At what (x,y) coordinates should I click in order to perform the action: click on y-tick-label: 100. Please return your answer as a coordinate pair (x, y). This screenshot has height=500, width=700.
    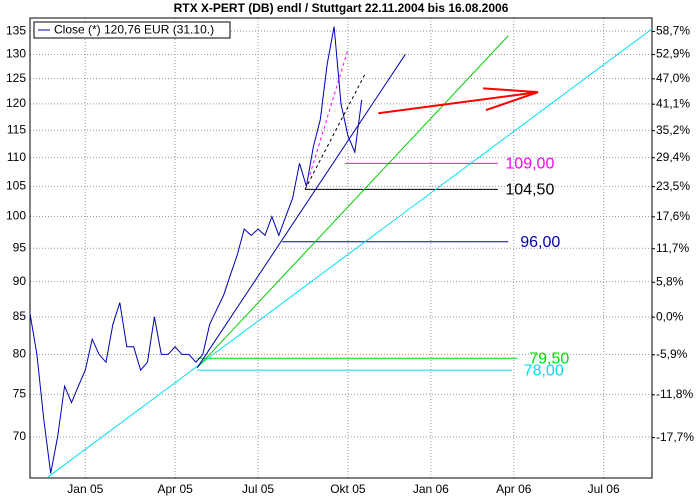
    Looking at the image, I should click on (16, 216).